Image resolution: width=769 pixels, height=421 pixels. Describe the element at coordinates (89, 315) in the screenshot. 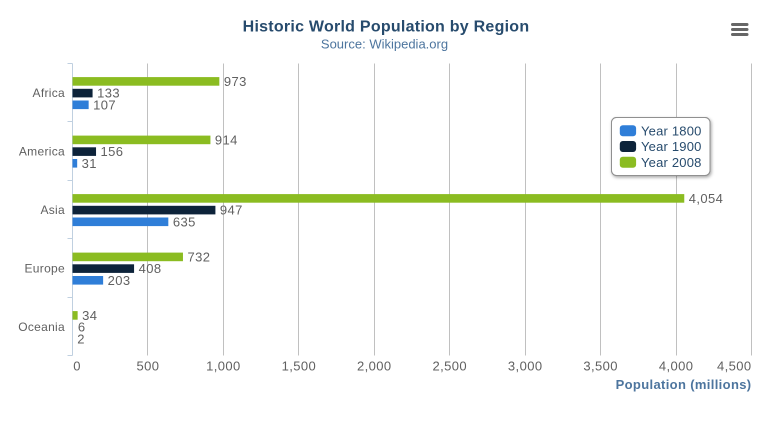

I see `svg-text: 34` at that location.